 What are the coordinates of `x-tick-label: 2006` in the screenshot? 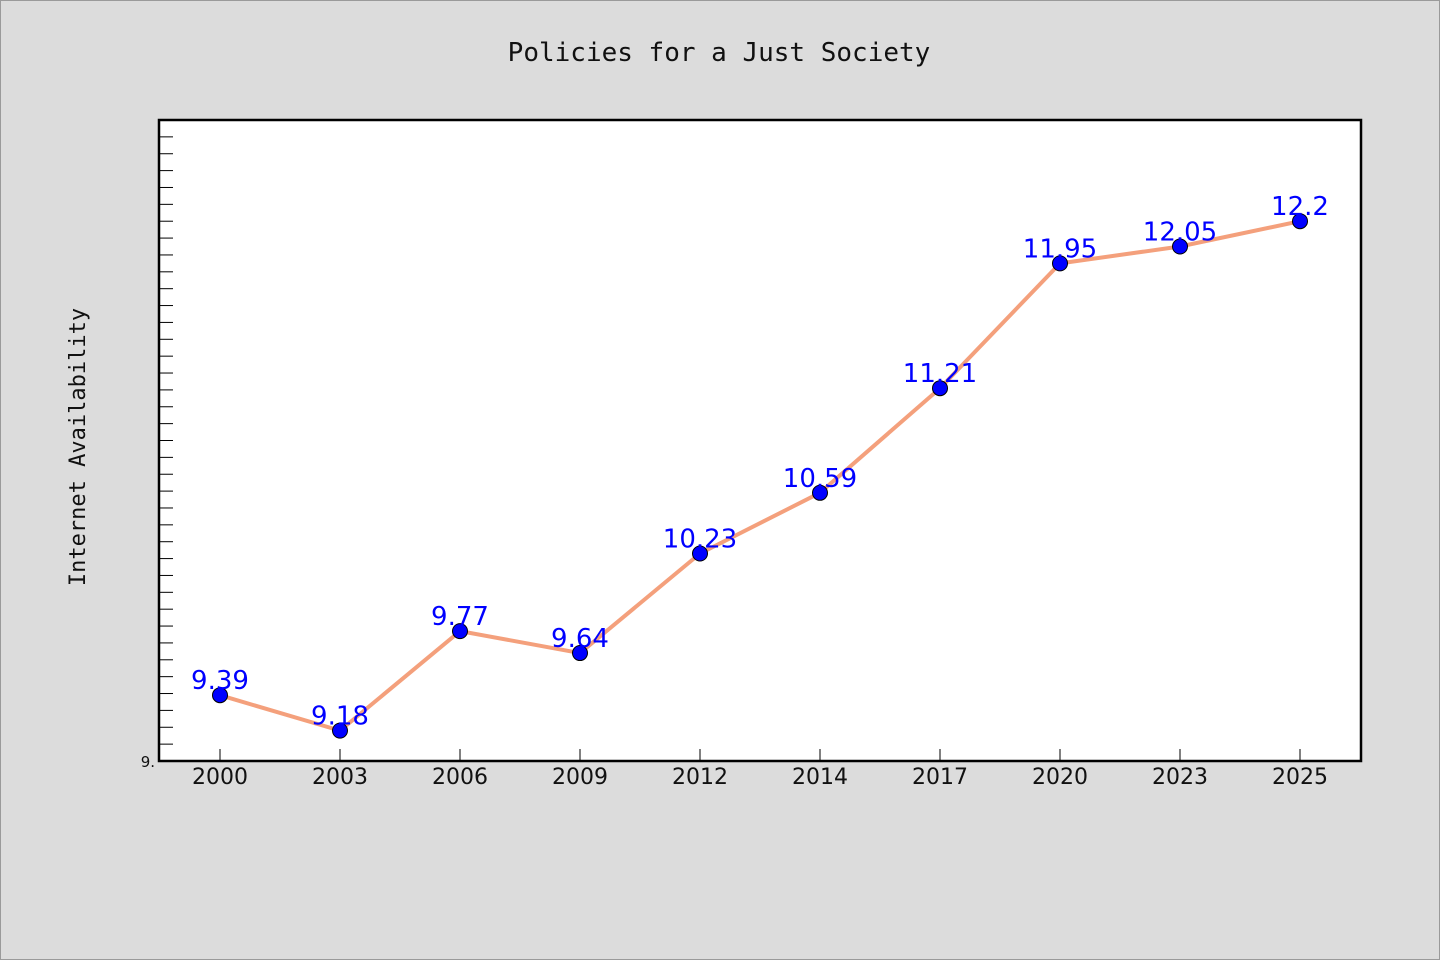 It's located at (460, 777).